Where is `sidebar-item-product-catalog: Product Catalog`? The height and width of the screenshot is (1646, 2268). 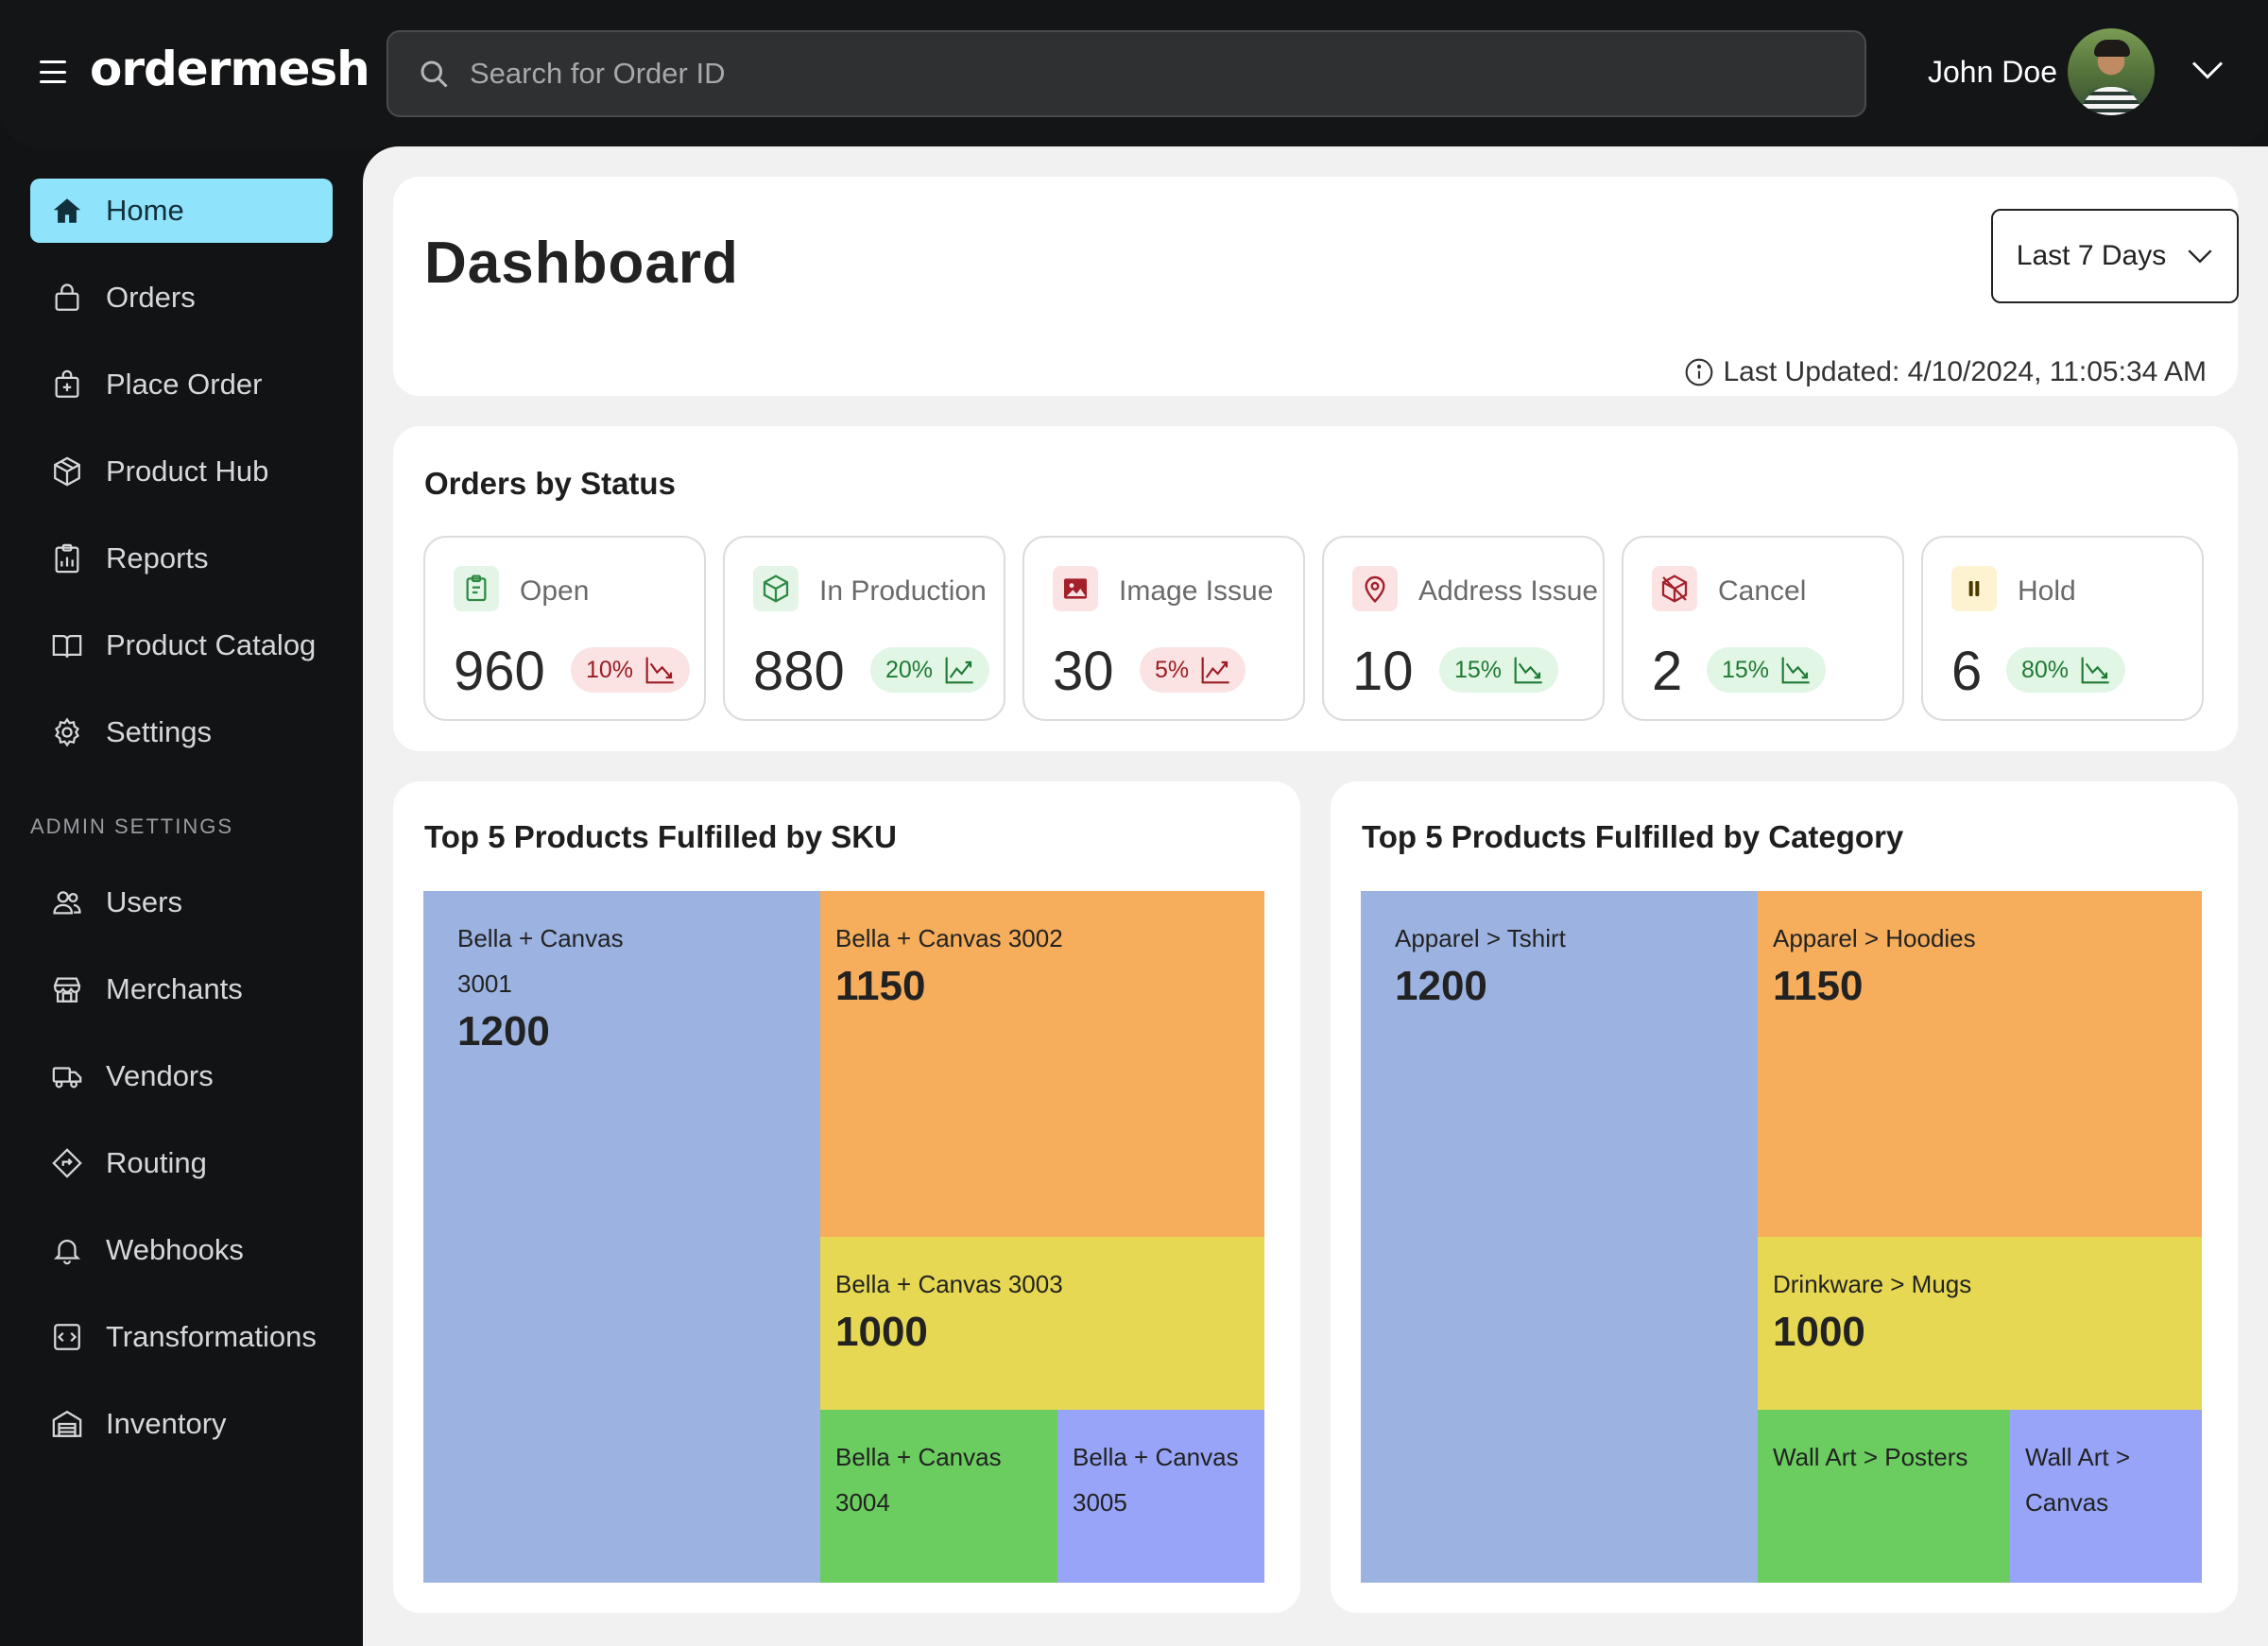 sidebar-item-product-catalog: Product Catalog is located at coordinates (181, 645).